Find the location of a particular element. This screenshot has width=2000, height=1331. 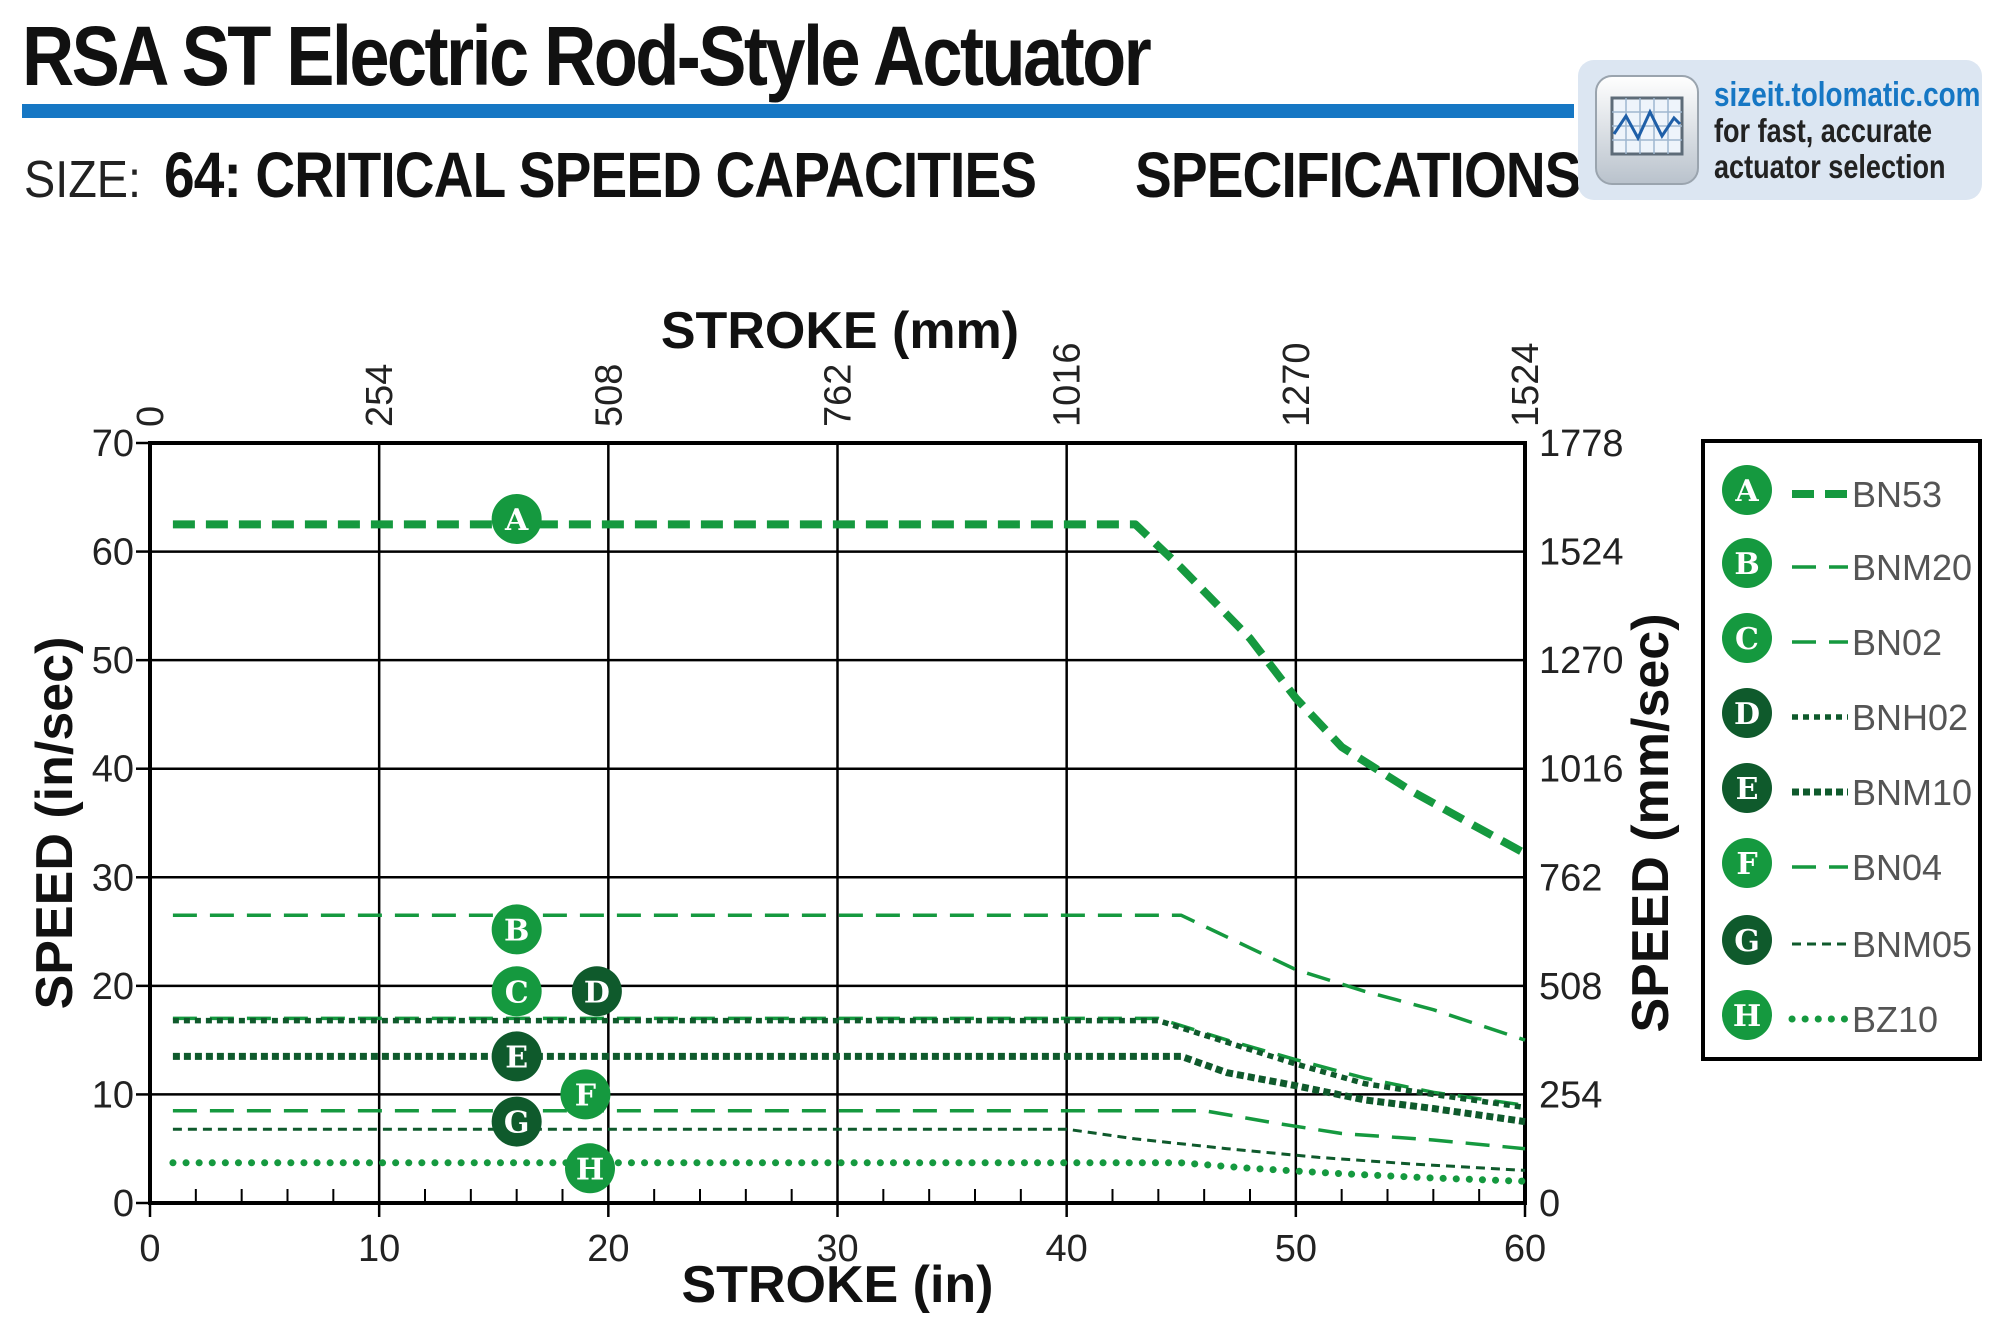

badge-d-label: D is located at coordinates (597, 992).